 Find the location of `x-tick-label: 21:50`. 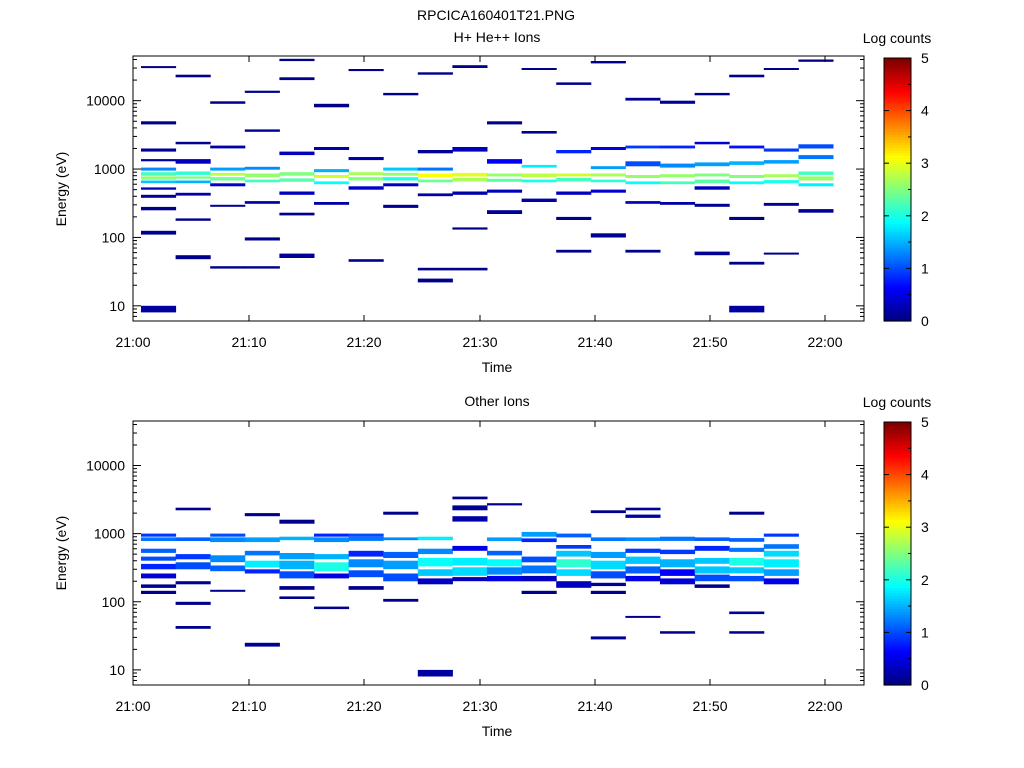

x-tick-label: 21:50 is located at coordinates (709, 706).